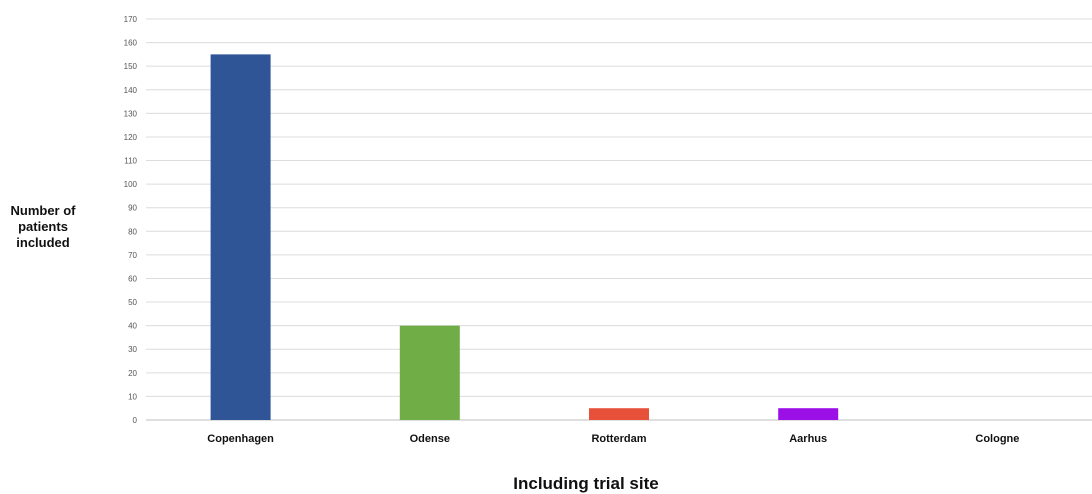  I want to click on y-tick-label: 90, so click(132, 208).